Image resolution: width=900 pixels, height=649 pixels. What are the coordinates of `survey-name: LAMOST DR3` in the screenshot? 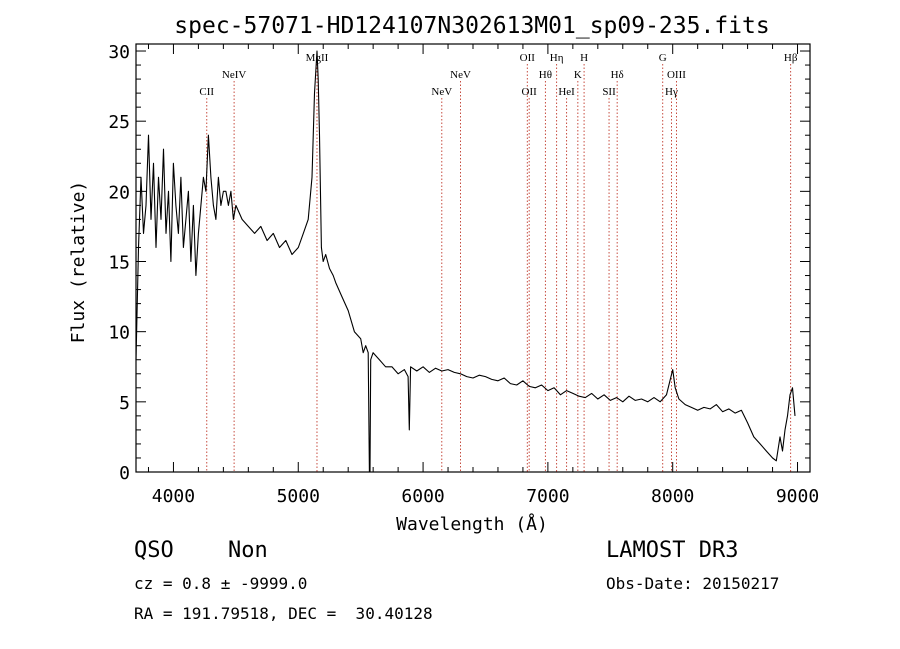 It's located at (672, 550).